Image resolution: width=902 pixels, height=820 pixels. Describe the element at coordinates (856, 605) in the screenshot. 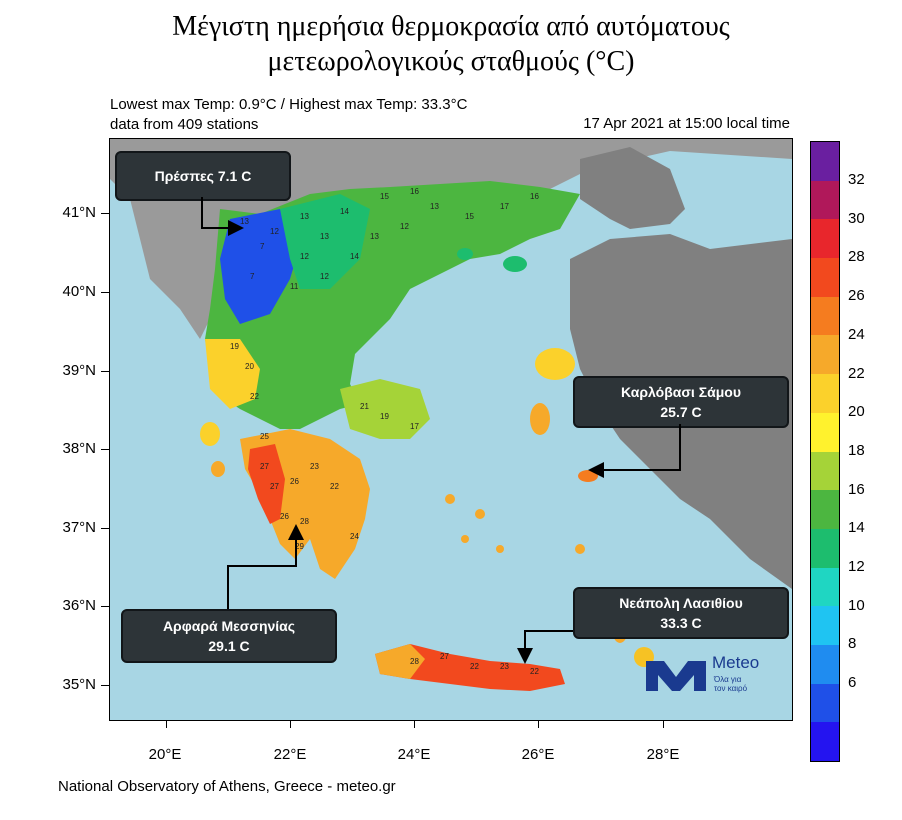

I see `colorbar-label: 10` at that location.